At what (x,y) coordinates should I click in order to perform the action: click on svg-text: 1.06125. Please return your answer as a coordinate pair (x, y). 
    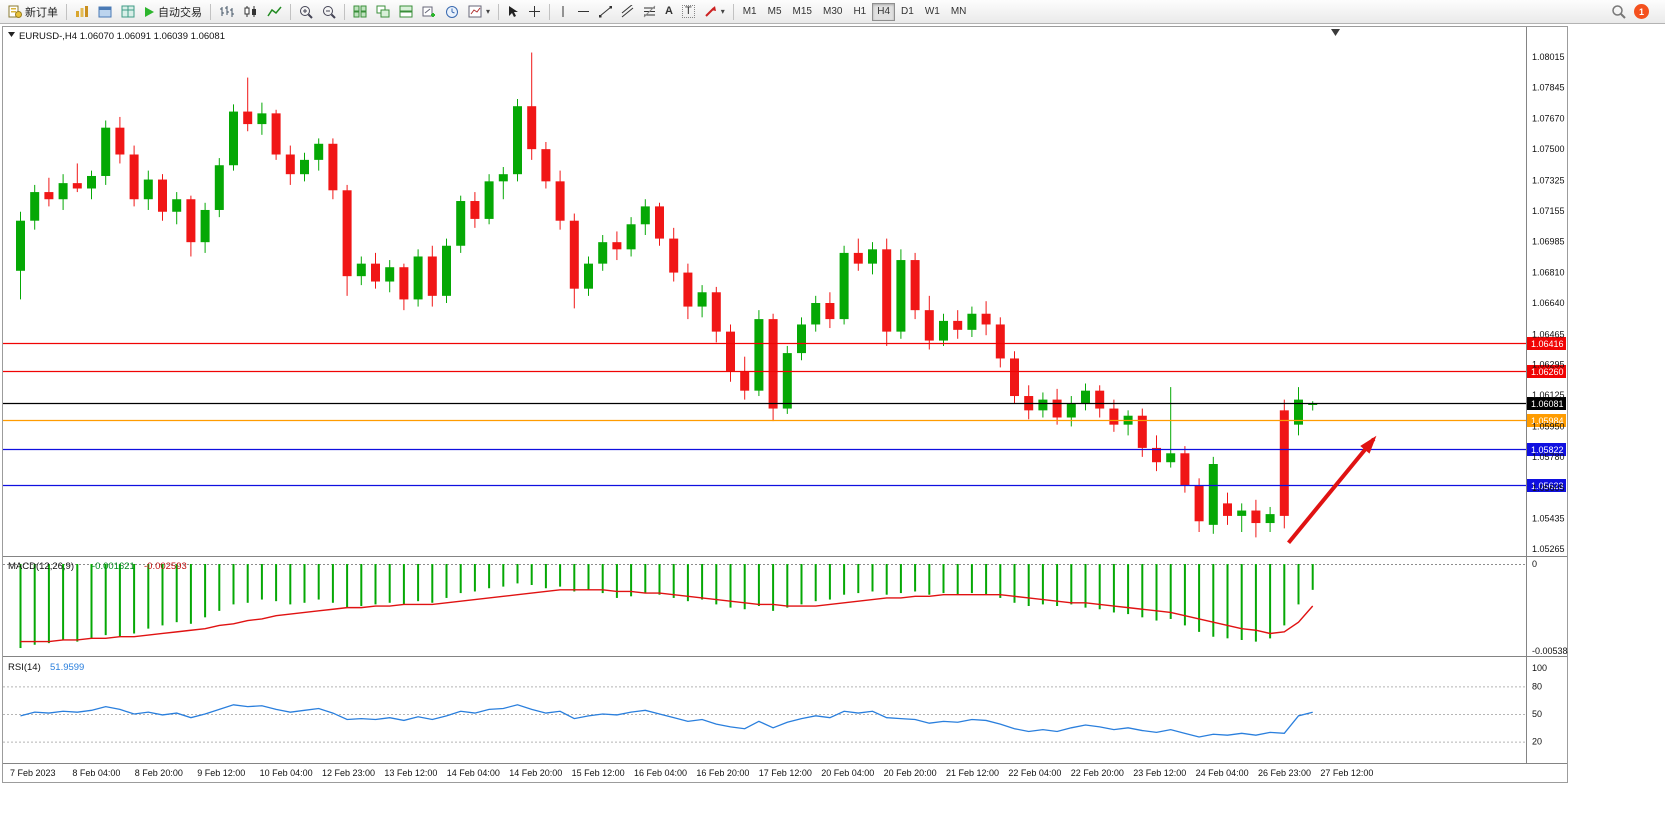
    Looking at the image, I should click on (1548, 395).